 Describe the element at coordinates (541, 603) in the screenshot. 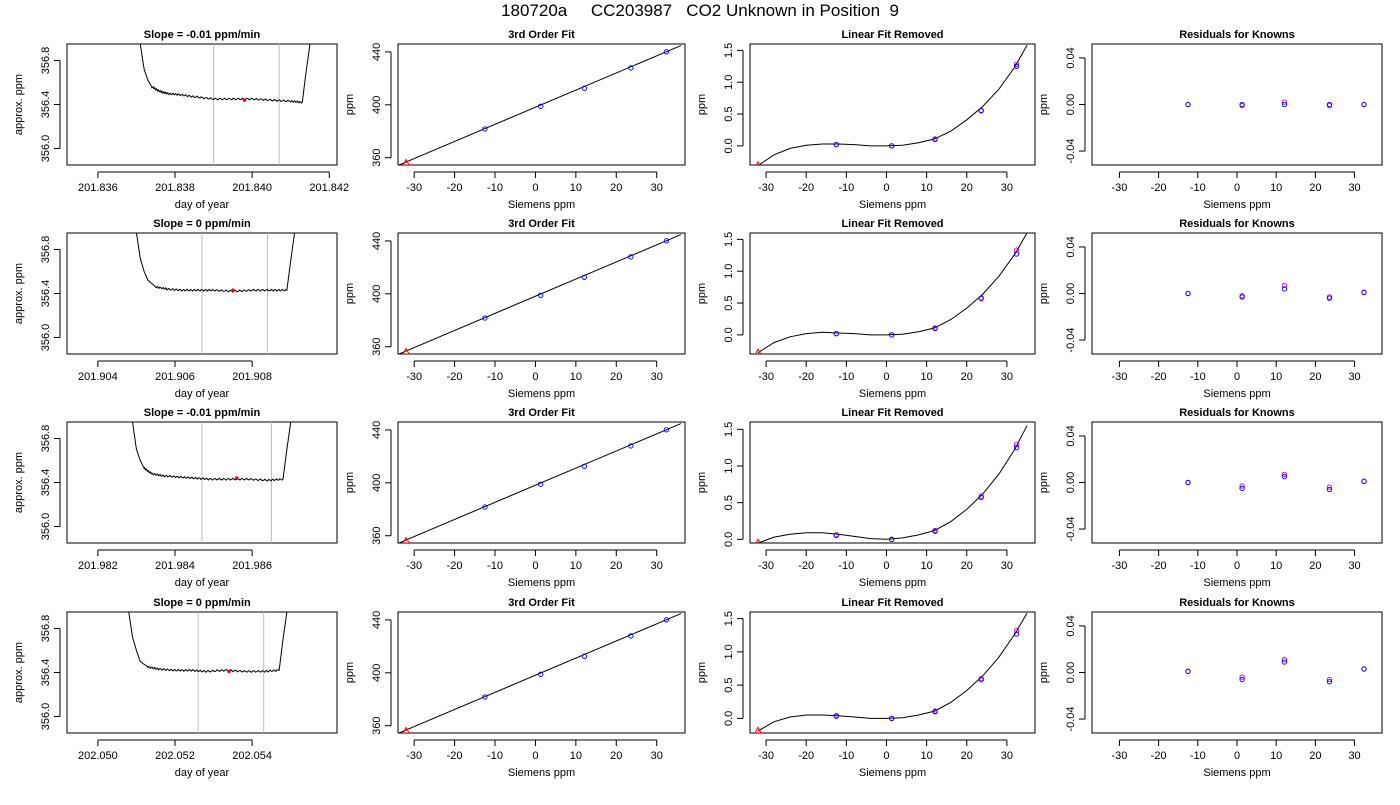

I see `panel-title: 3rd Order Fit` at that location.